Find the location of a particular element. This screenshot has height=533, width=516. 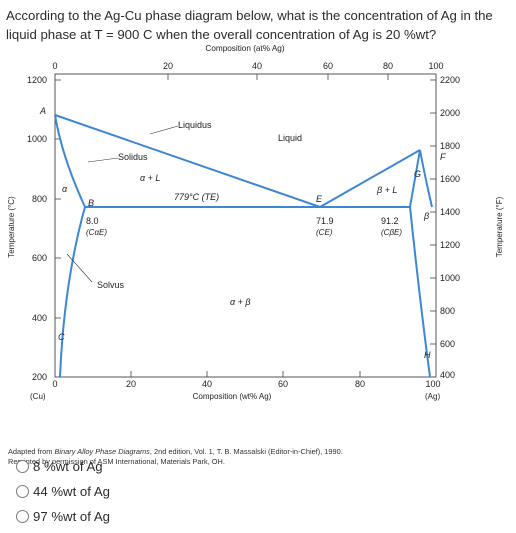

beta-region-label: β is located at coordinates (426, 216).